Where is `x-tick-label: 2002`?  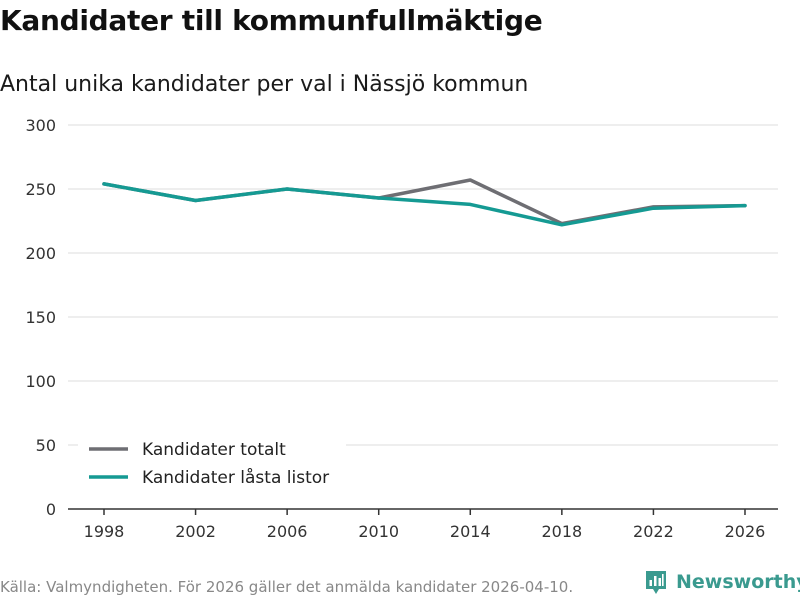
x-tick-label: 2002 is located at coordinates (195, 531).